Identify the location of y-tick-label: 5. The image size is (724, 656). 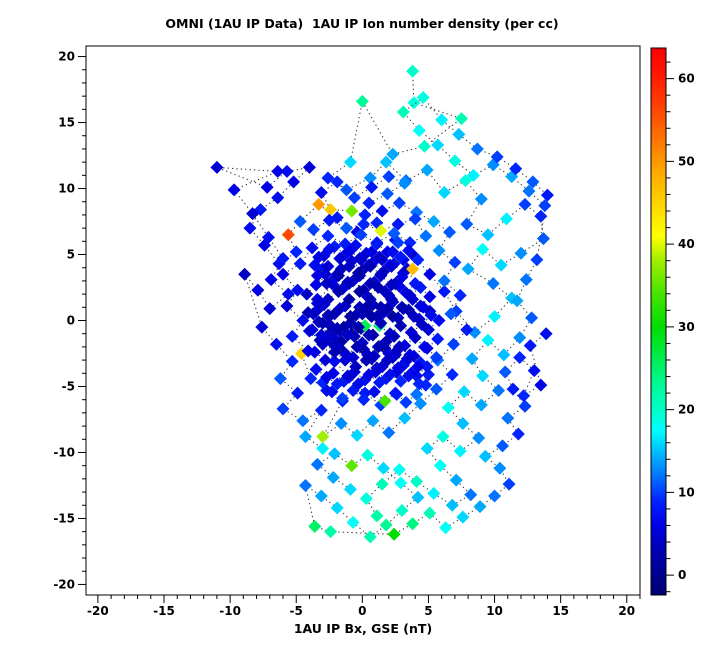
(71, 255).